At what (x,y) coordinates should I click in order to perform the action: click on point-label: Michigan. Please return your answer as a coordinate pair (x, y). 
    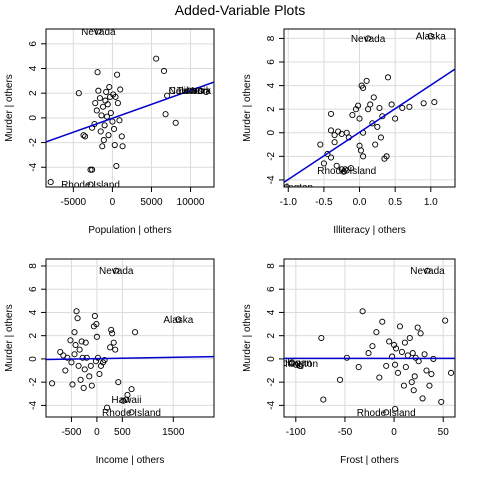
    Looking at the image, I should click on (292, 363).